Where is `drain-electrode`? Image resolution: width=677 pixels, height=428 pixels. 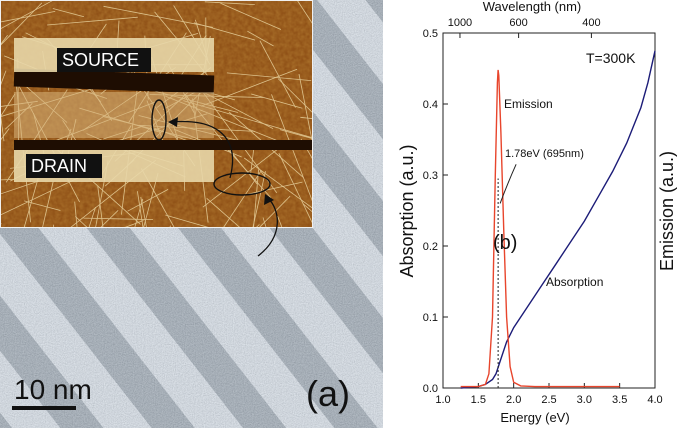 drain-electrode is located at coordinates (163, 145).